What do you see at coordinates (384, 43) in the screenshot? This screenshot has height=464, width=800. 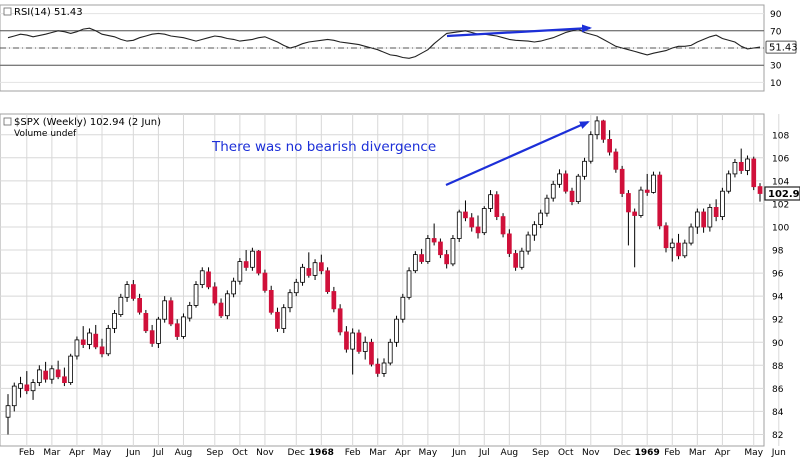 I see `rsi-series` at bounding box center [384, 43].